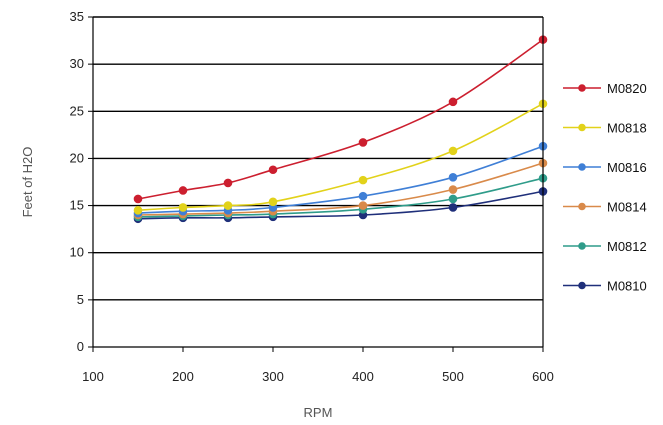  What do you see at coordinates (77, 252) in the screenshot?
I see `y-tick-label: 10` at bounding box center [77, 252].